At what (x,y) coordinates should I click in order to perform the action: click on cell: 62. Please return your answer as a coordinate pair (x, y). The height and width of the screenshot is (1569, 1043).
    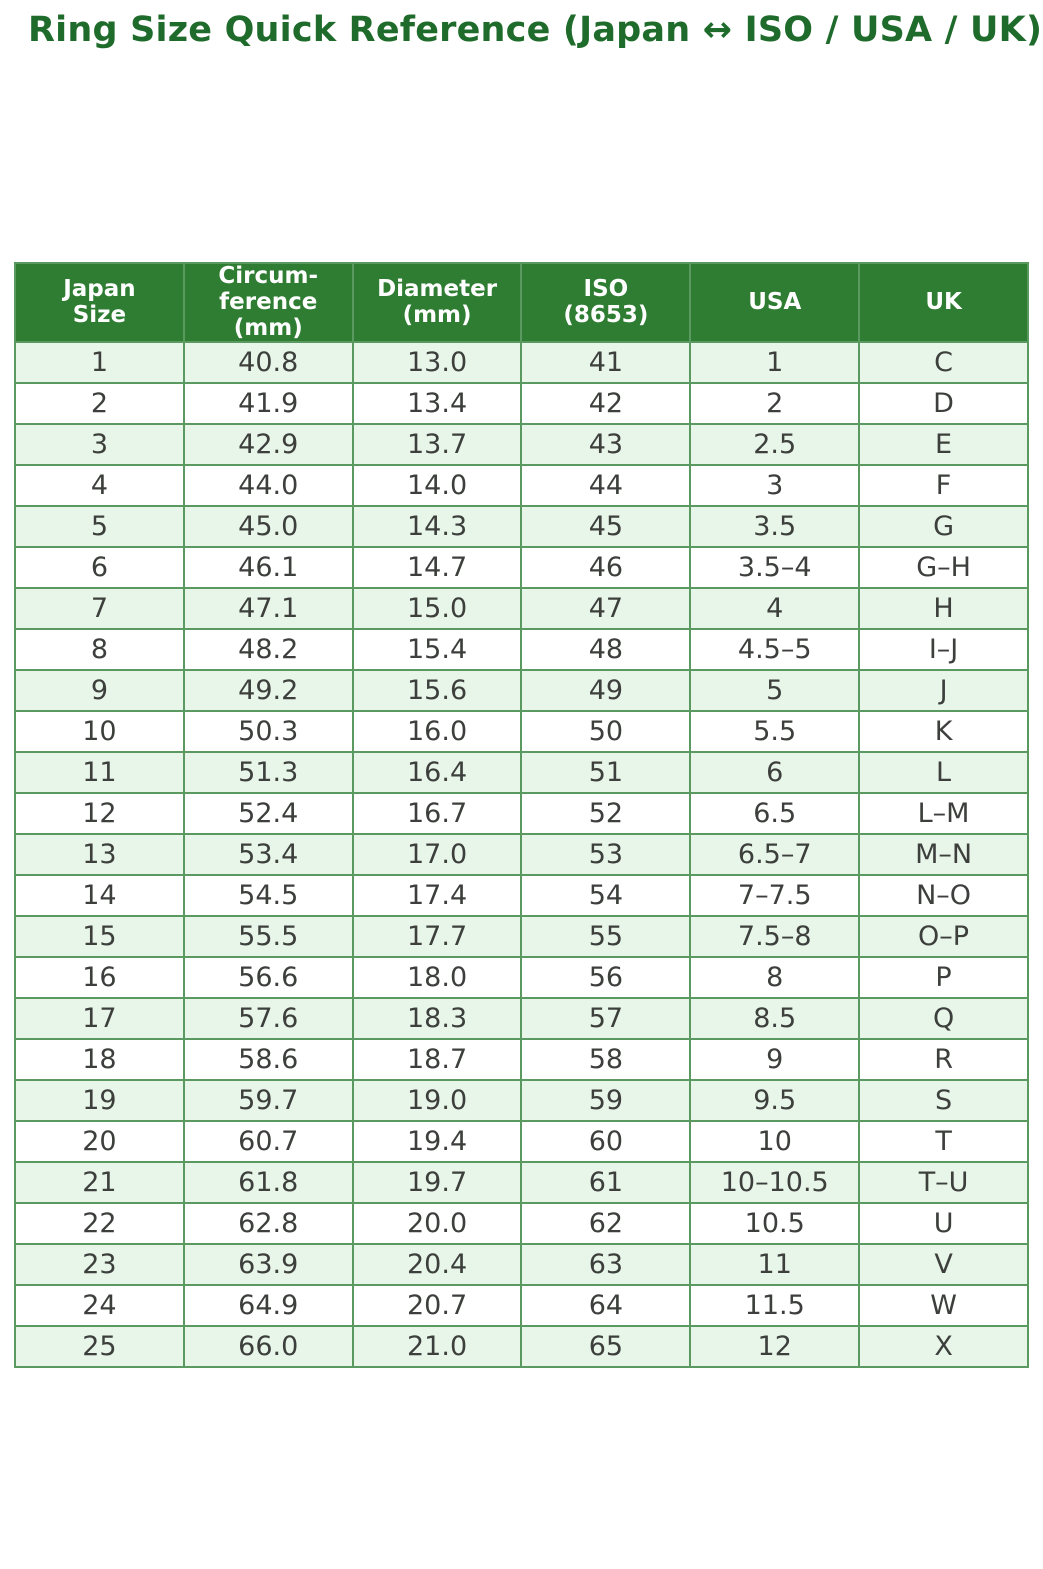
    Looking at the image, I should click on (606, 1224).